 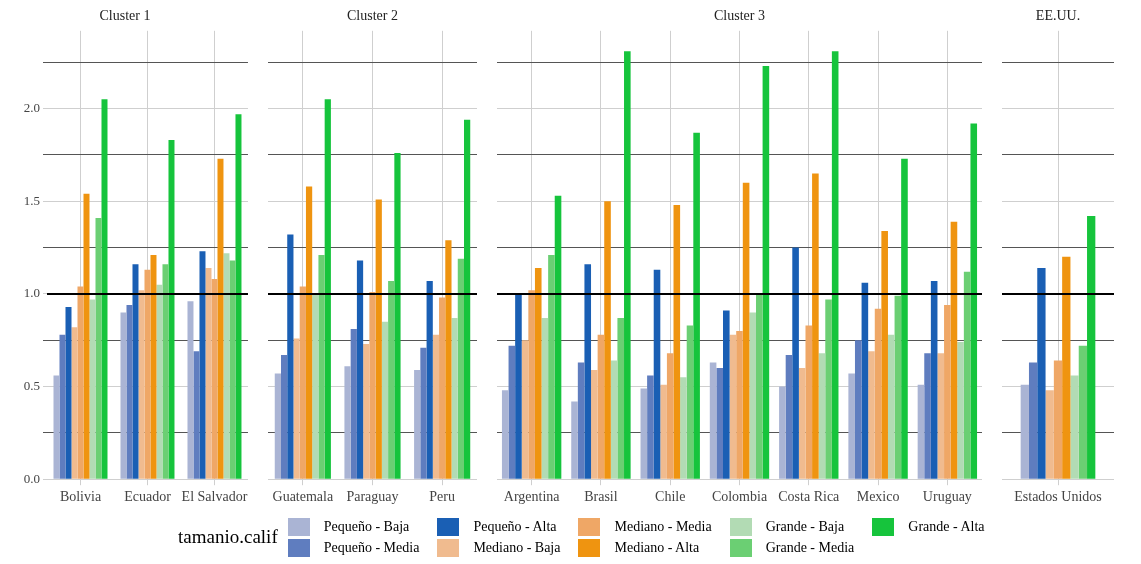 I want to click on legend-label: Mediano - Media, so click(x=663, y=526).